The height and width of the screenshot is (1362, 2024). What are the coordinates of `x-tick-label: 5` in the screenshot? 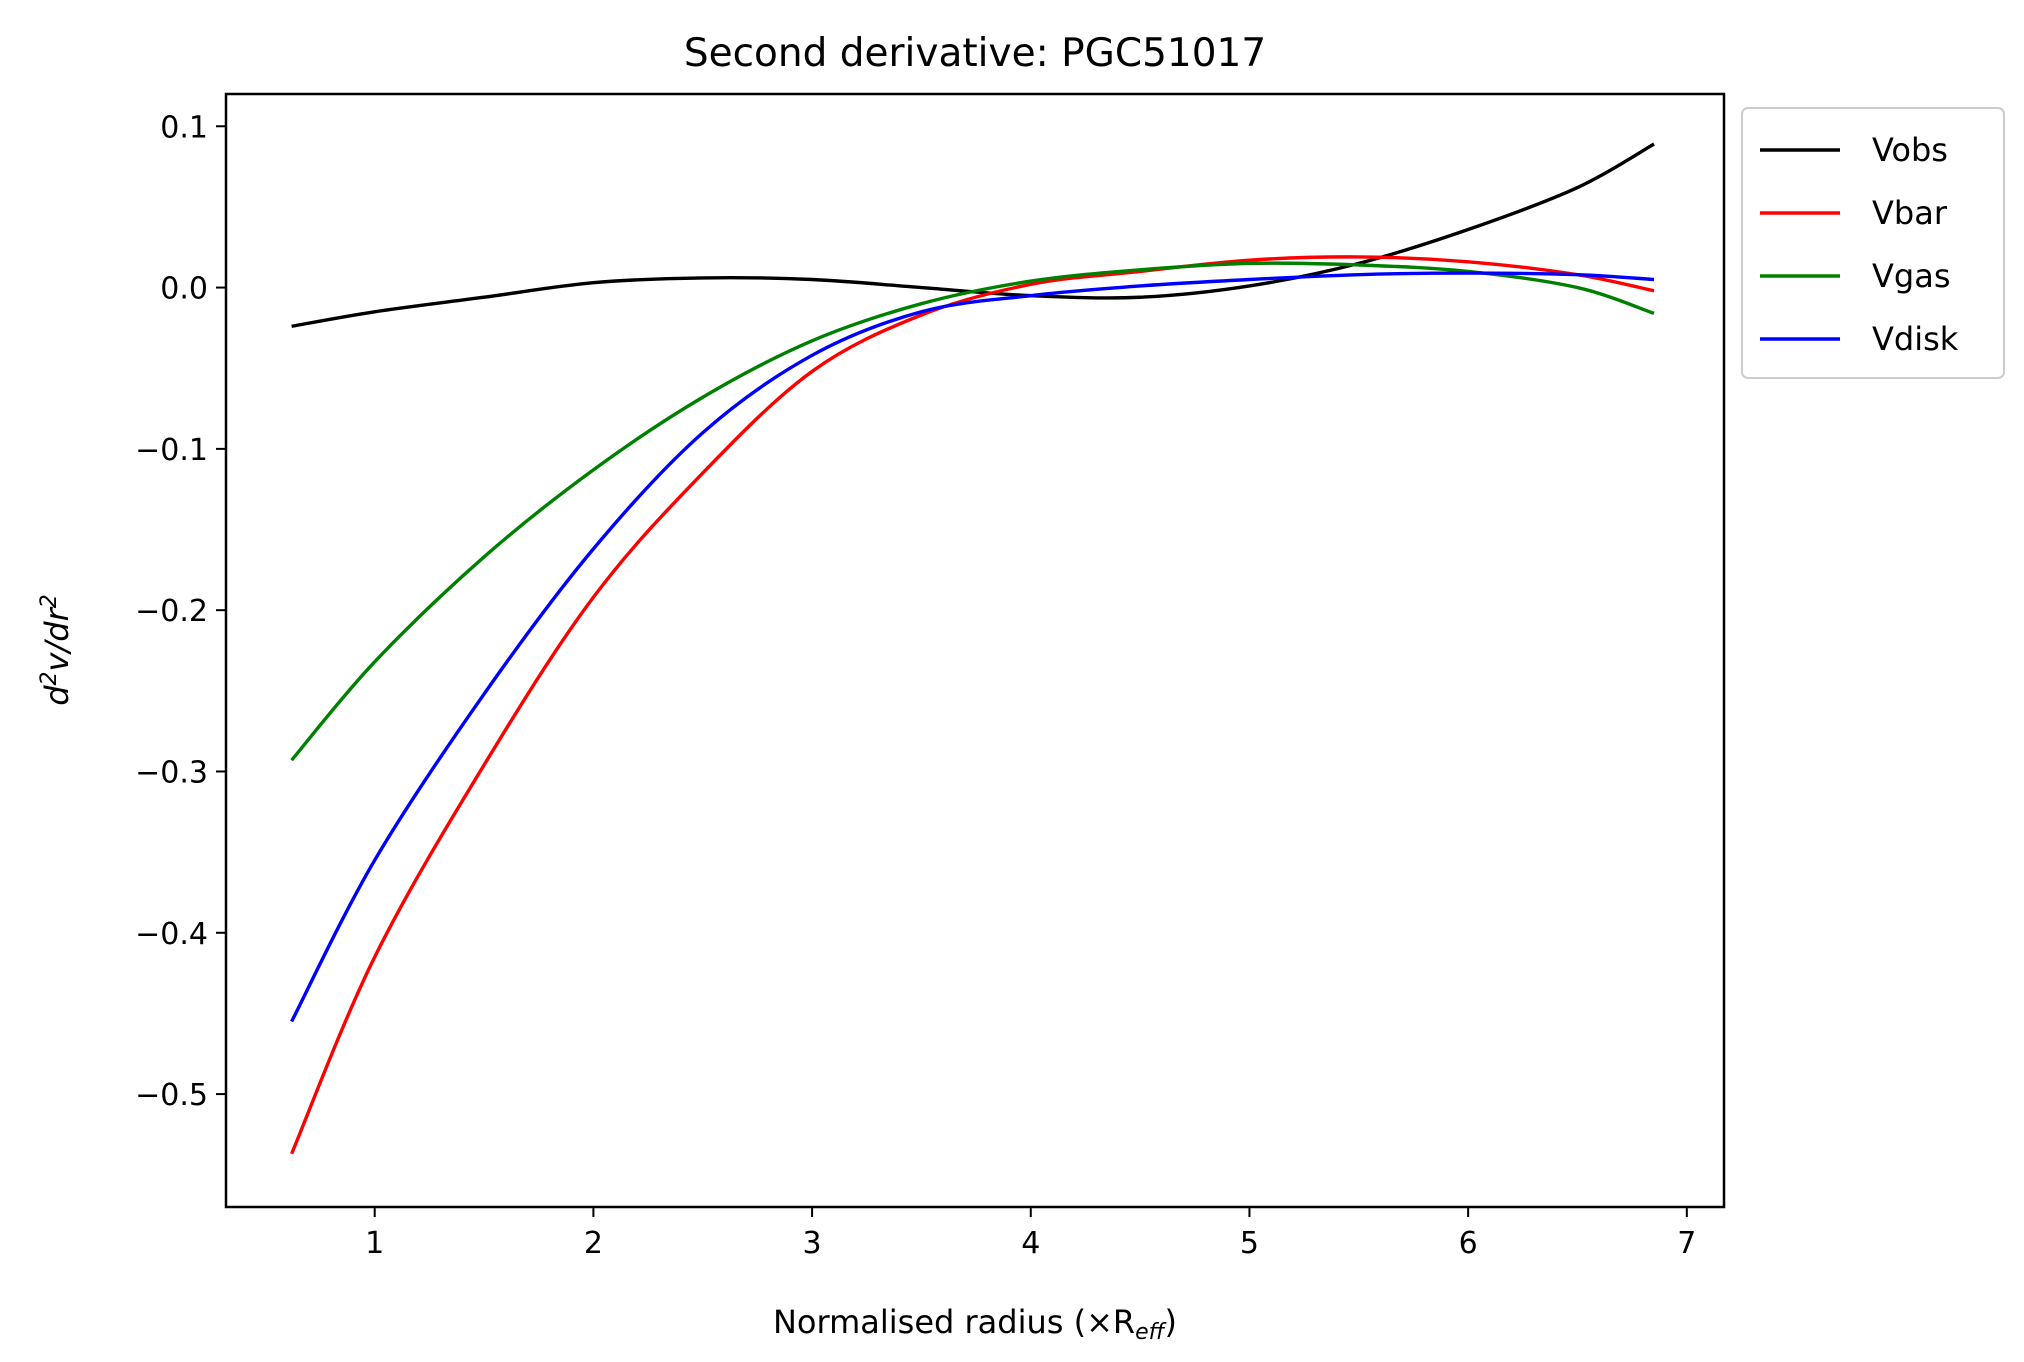 It's located at (1249, 1243).